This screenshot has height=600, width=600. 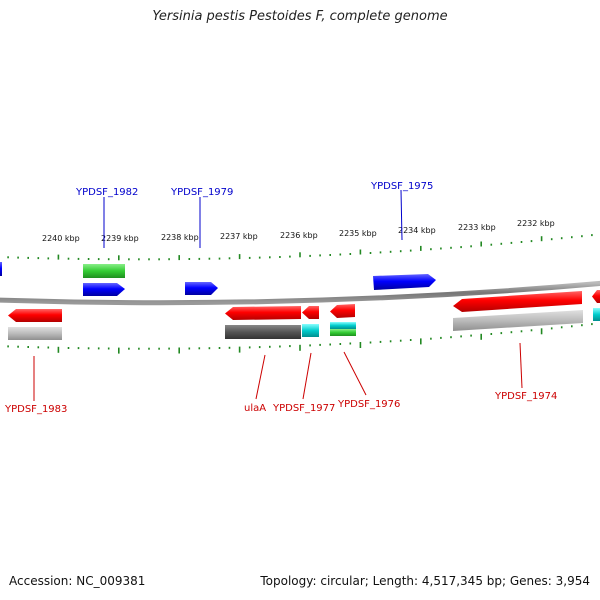 I want to click on cds-arrow-1975, so click(x=404, y=282).